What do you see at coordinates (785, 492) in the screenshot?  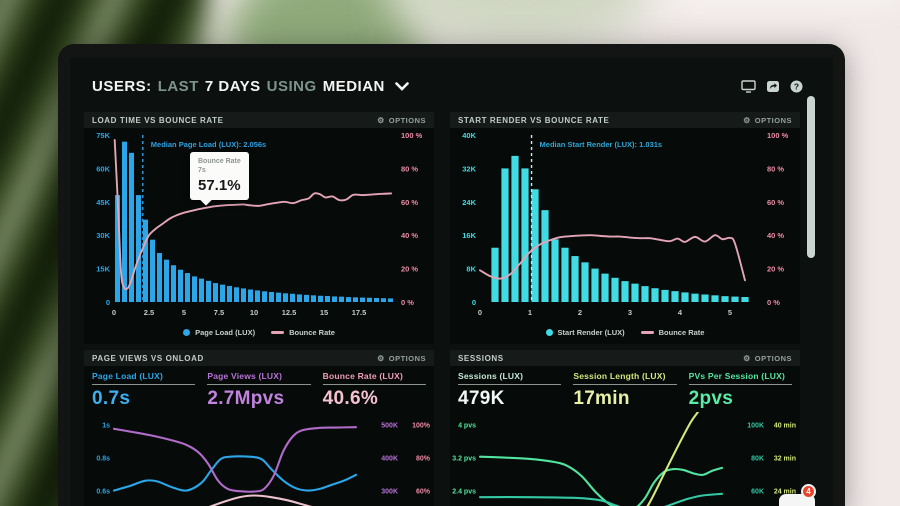 I see `svg-text: 24 min` at bounding box center [785, 492].